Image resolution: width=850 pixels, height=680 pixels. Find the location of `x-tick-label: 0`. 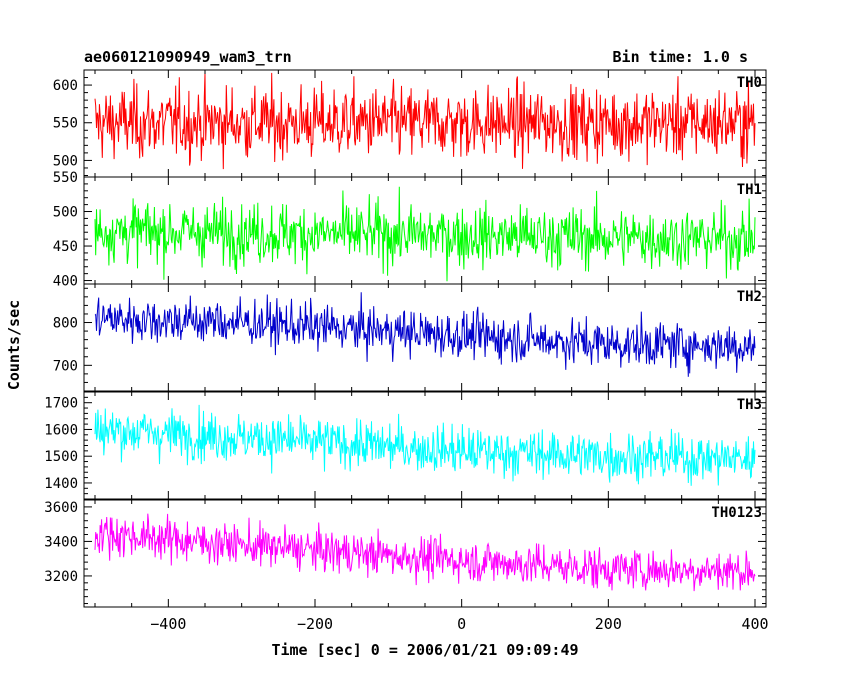

x-tick-label: 0 is located at coordinates (461, 624).